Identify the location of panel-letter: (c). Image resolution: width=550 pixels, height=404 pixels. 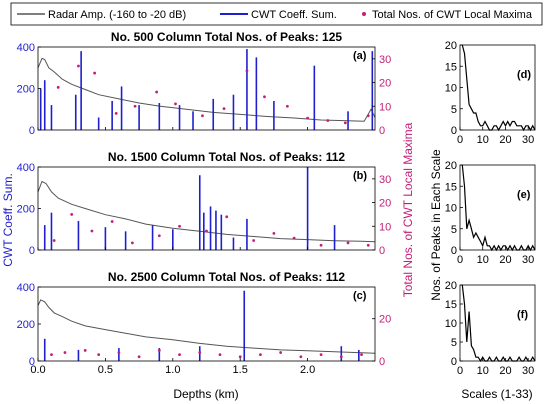
(360, 296).